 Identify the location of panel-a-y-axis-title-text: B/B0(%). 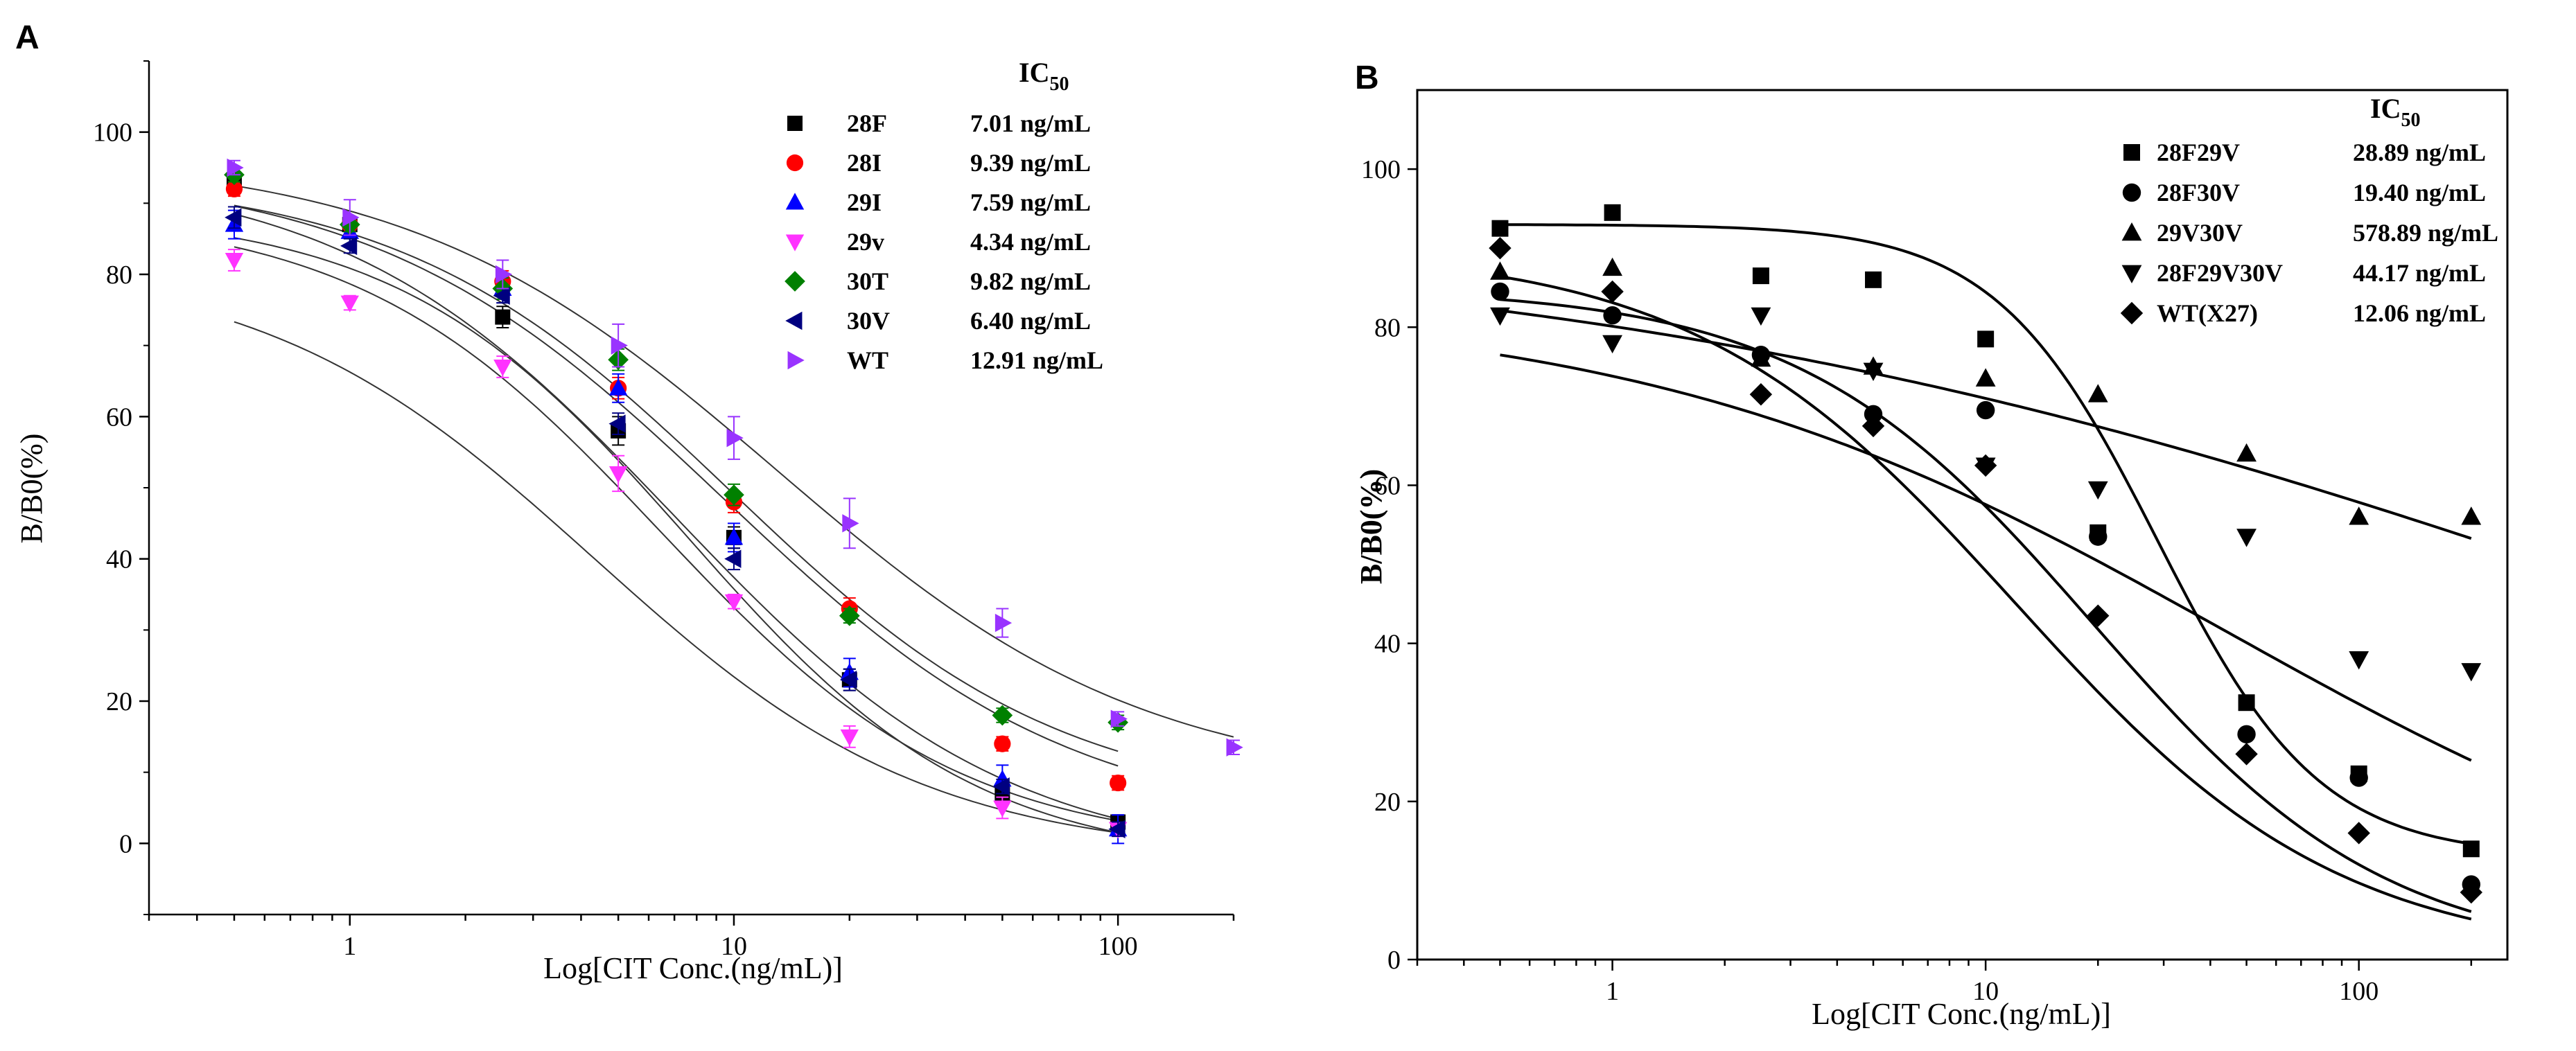
(32, 489).